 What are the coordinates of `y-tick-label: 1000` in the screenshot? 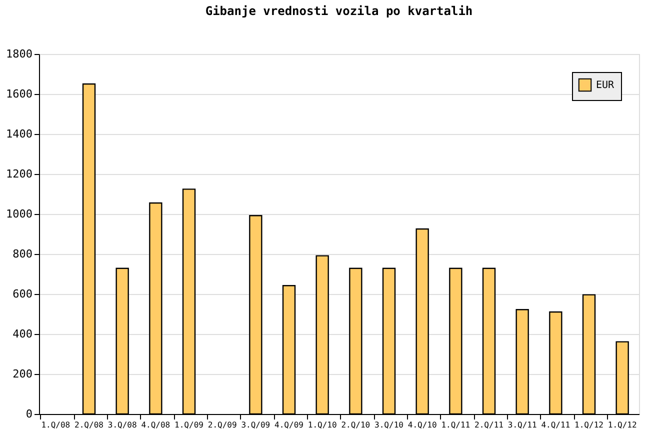 It's located at (19, 214).